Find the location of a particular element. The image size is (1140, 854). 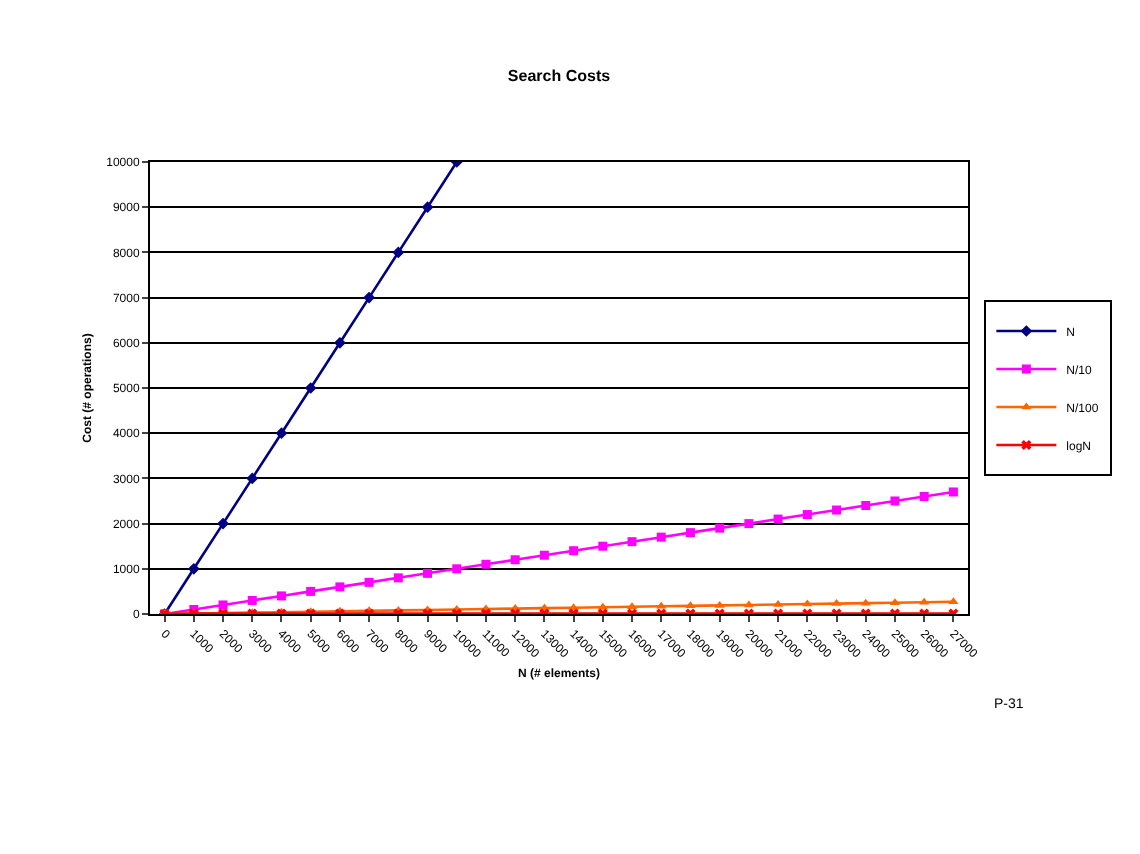

chart-title: Search Costs is located at coordinates (559, 76).